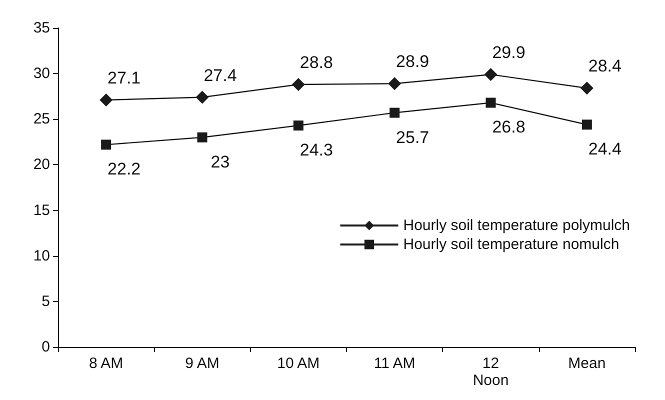 The width and height of the screenshot is (665, 400). What do you see at coordinates (316, 62) in the screenshot?
I see `data-label: 28.8` at bounding box center [316, 62].